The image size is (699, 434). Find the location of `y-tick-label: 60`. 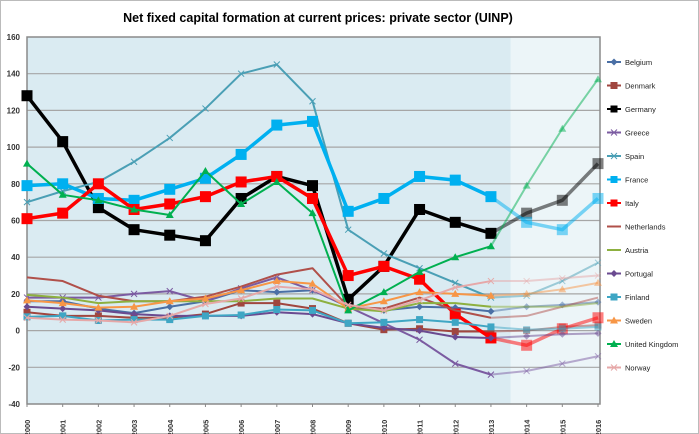

y-tick-label: 60 is located at coordinates (15, 221).